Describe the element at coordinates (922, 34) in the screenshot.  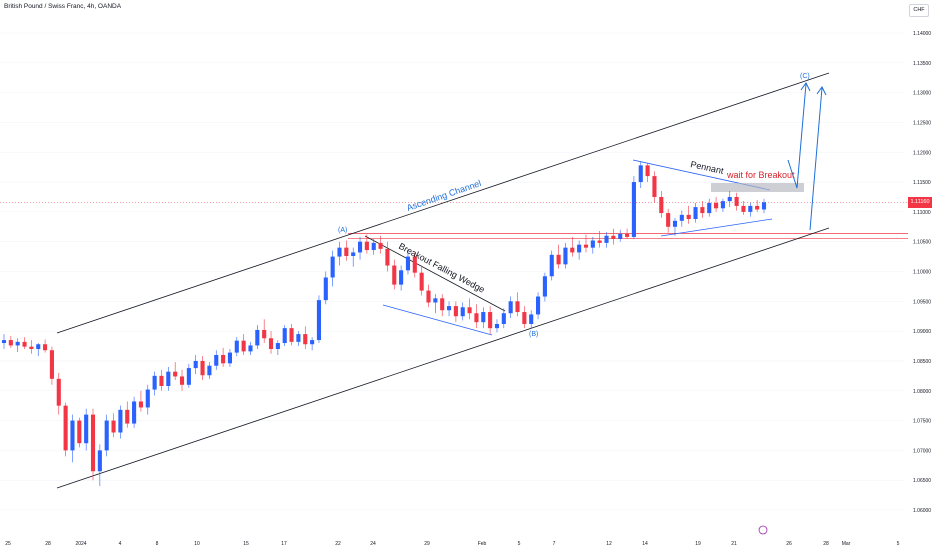
I see `price-tick-label: 1.14000` at that location.